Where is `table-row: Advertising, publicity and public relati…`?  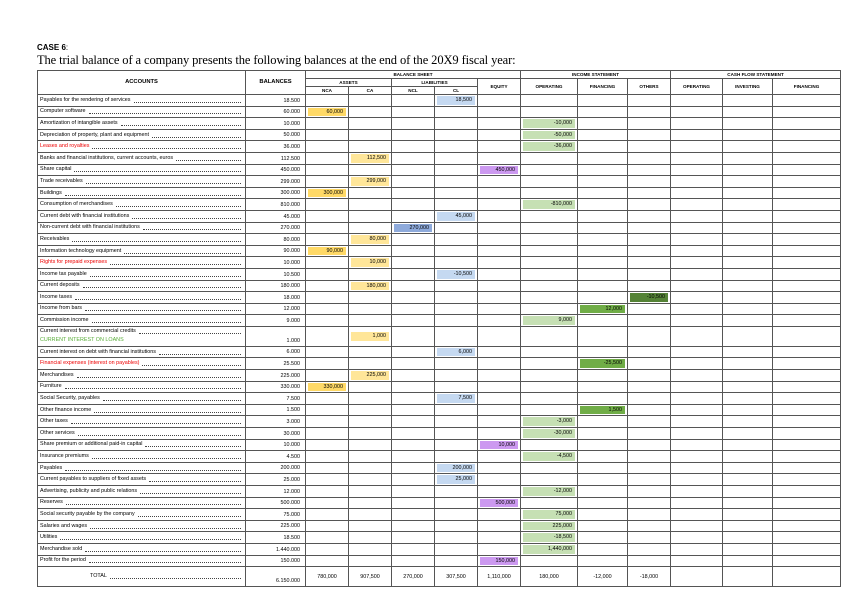
table-row: Advertising, publicity and public relati… is located at coordinates (439, 491).